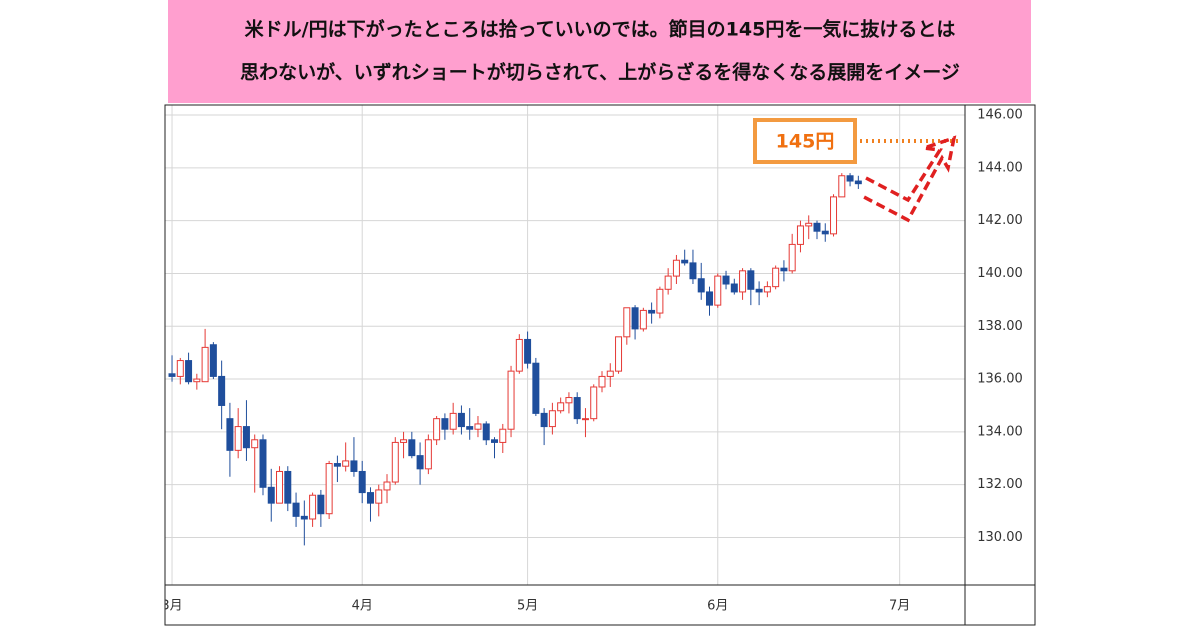  I want to click on x-tick-label: 7月, so click(899, 606).